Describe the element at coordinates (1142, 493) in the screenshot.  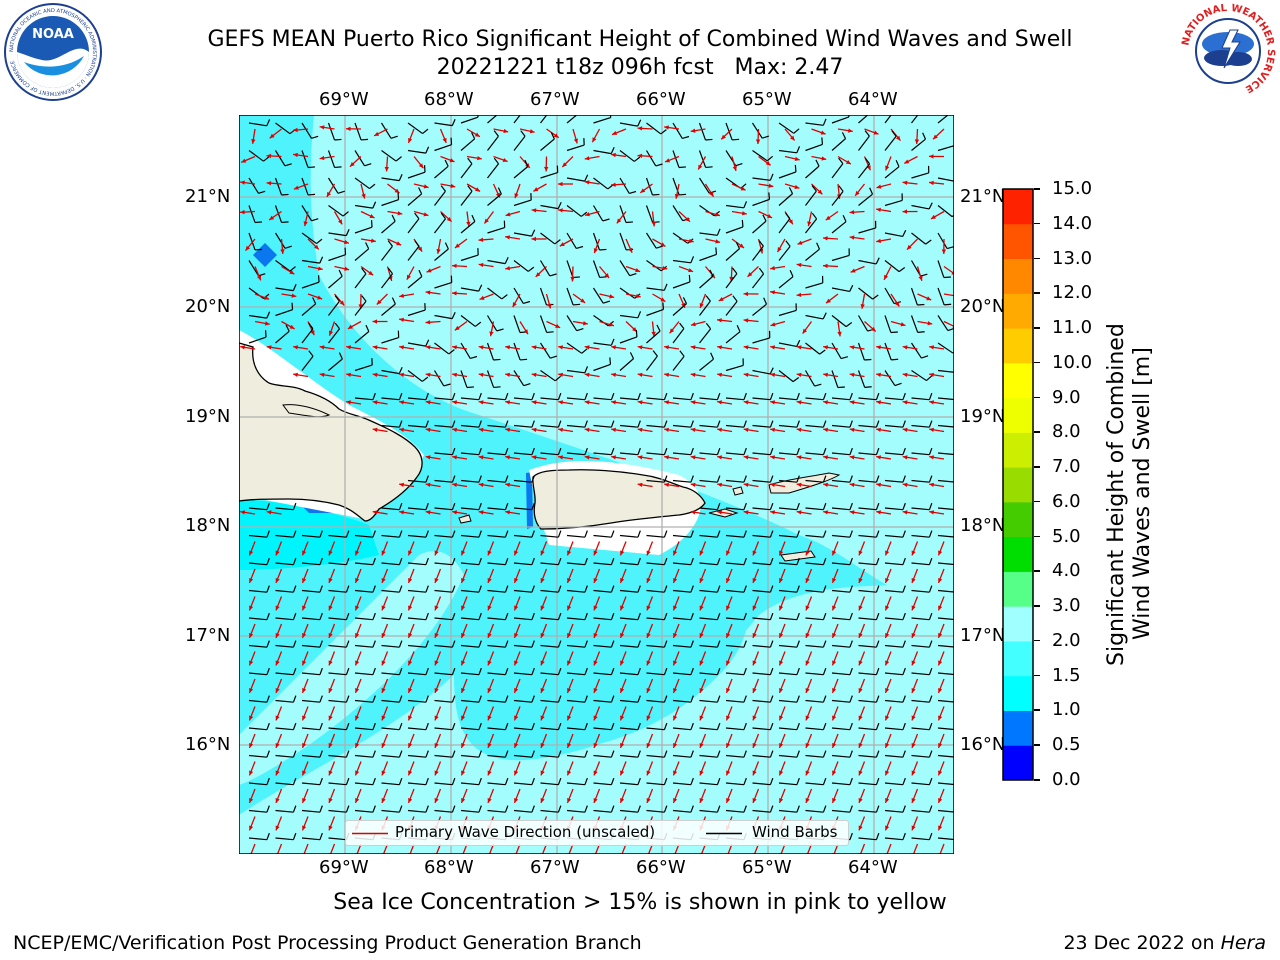
I see `colorbar-label-line2: Wind Waves and Swell [m]` at that location.